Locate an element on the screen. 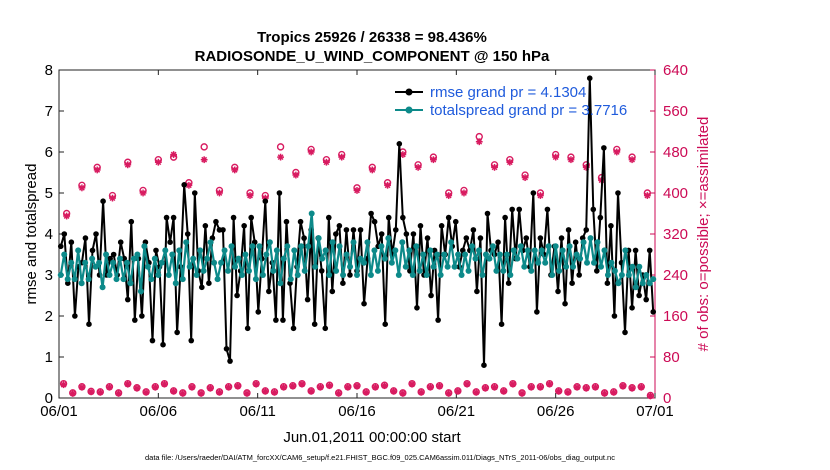  x-tick-label: 06/21 is located at coordinates (457, 411).